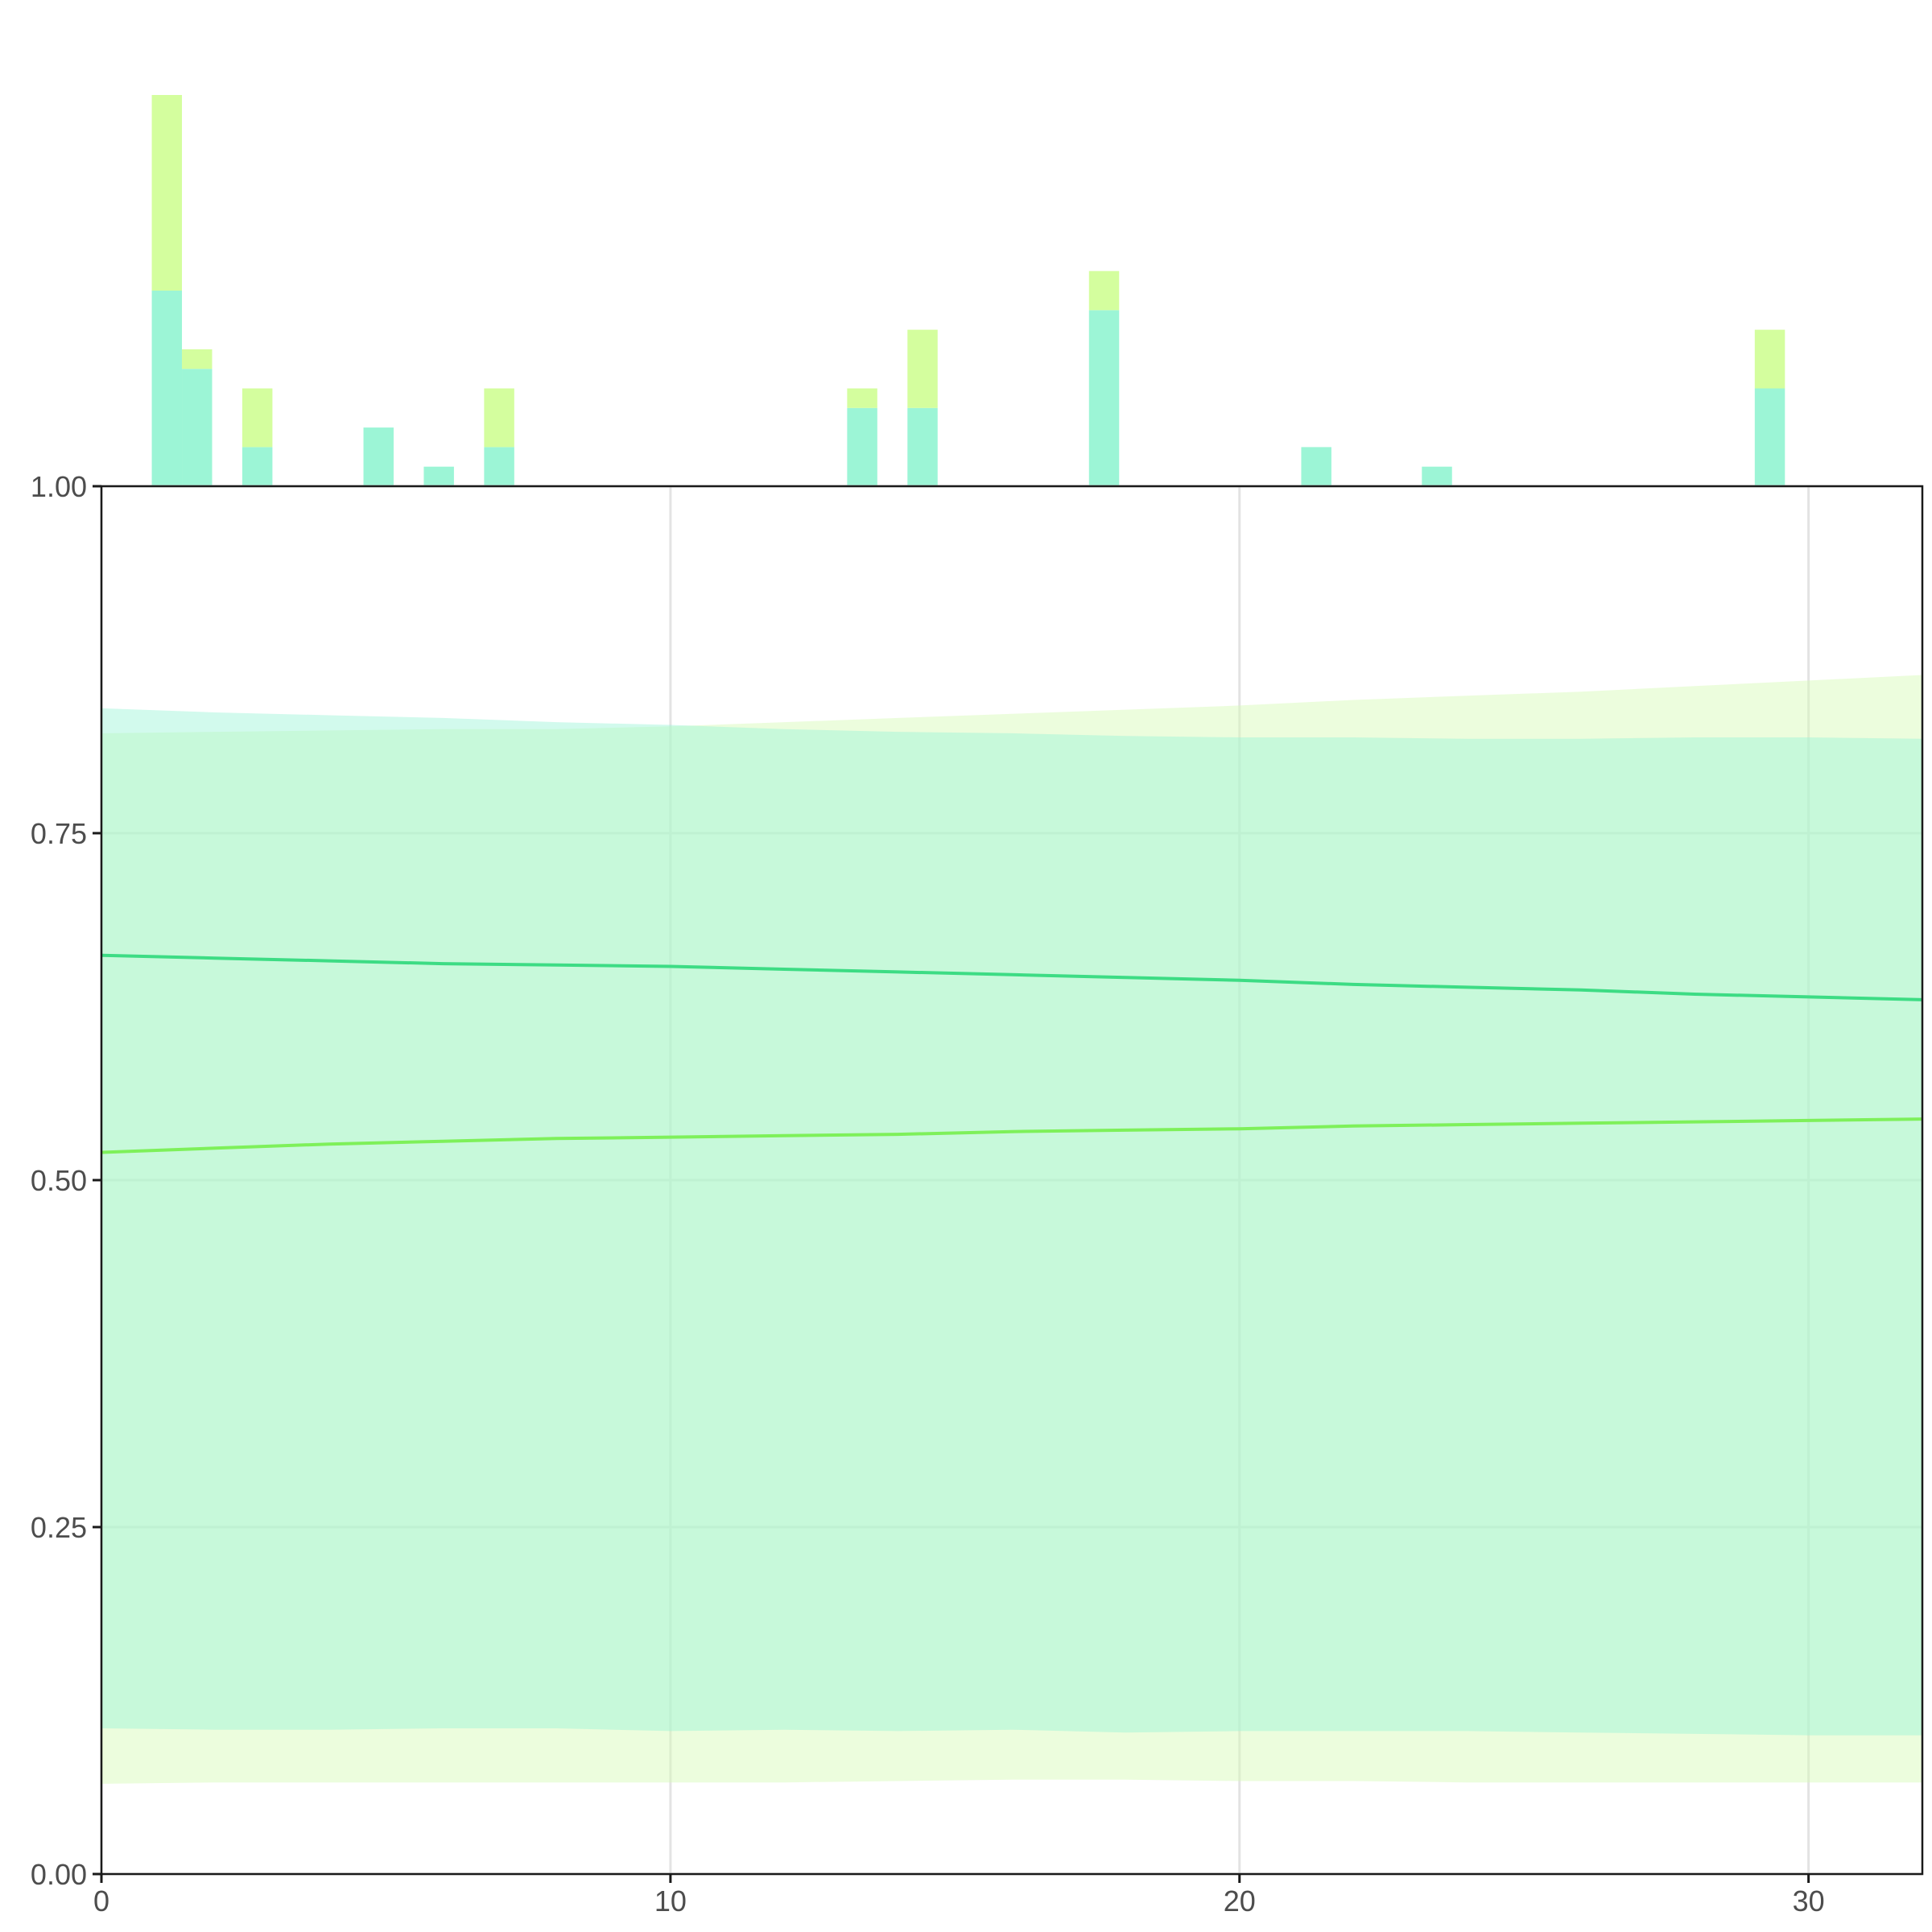 The height and width of the screenshot is (1932, 1932). What do you see at coordinates (1012, 1053) in the screenshot?
I see `series-lines` at bounding box center [1012, 1053].